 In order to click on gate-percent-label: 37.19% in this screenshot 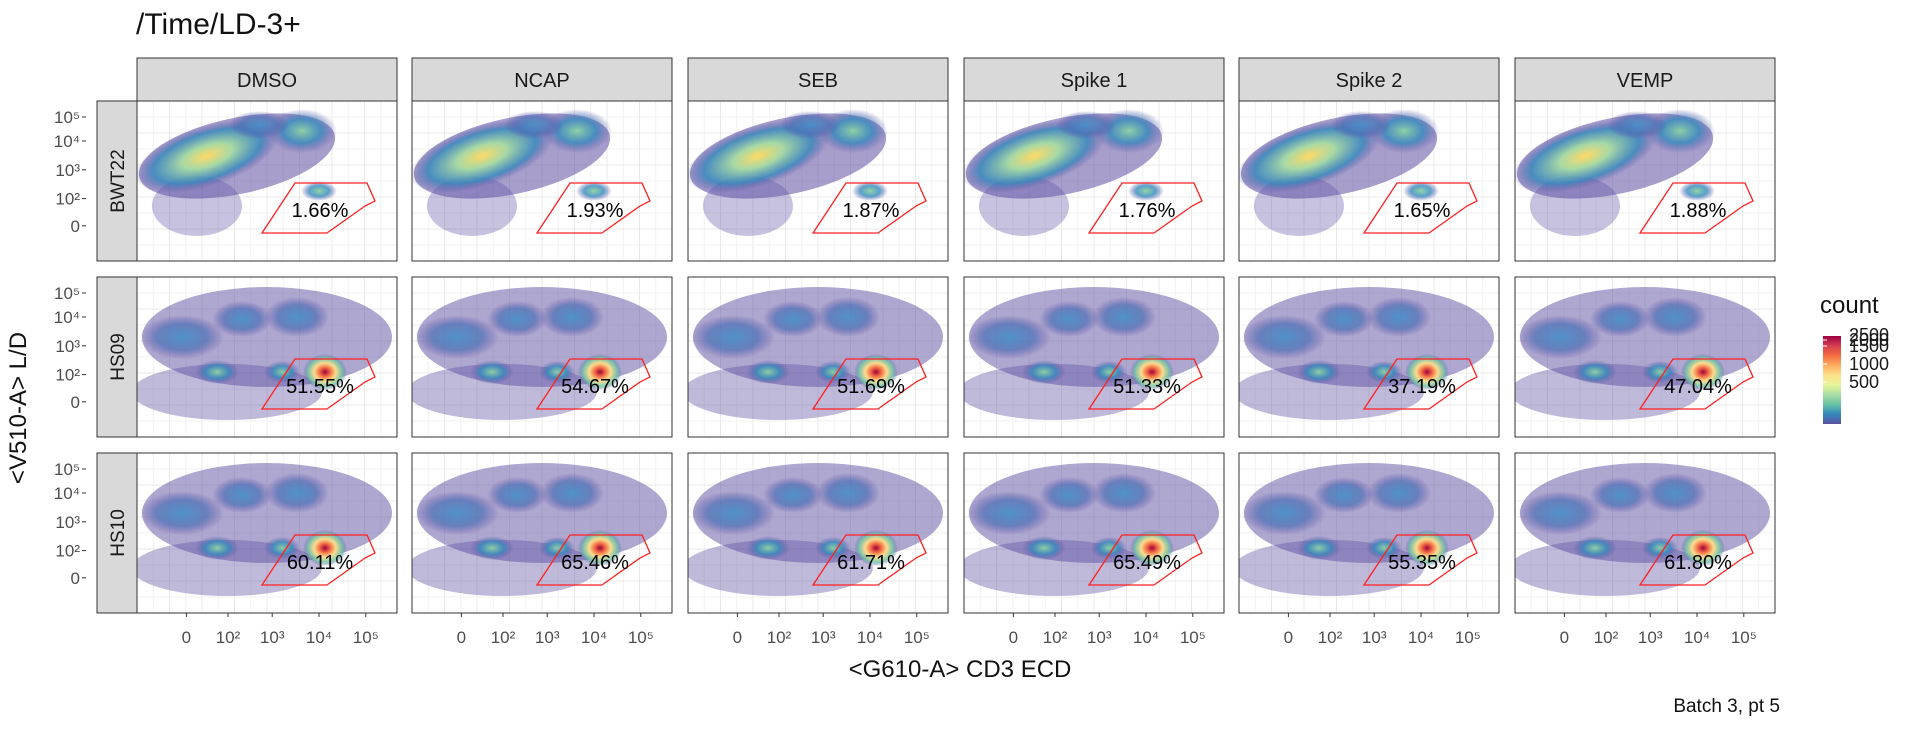, I will do `click(1422, 387)`.